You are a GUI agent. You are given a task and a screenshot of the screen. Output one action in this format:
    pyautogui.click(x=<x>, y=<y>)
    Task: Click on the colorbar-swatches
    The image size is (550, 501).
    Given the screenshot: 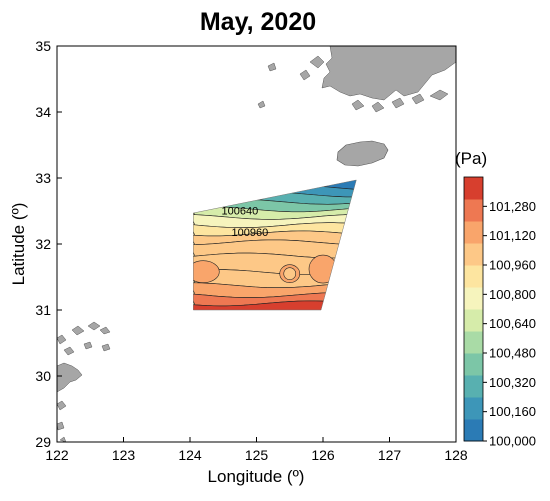 What is the action you would take?
    pyautogui.click(x=473, y=309)
    